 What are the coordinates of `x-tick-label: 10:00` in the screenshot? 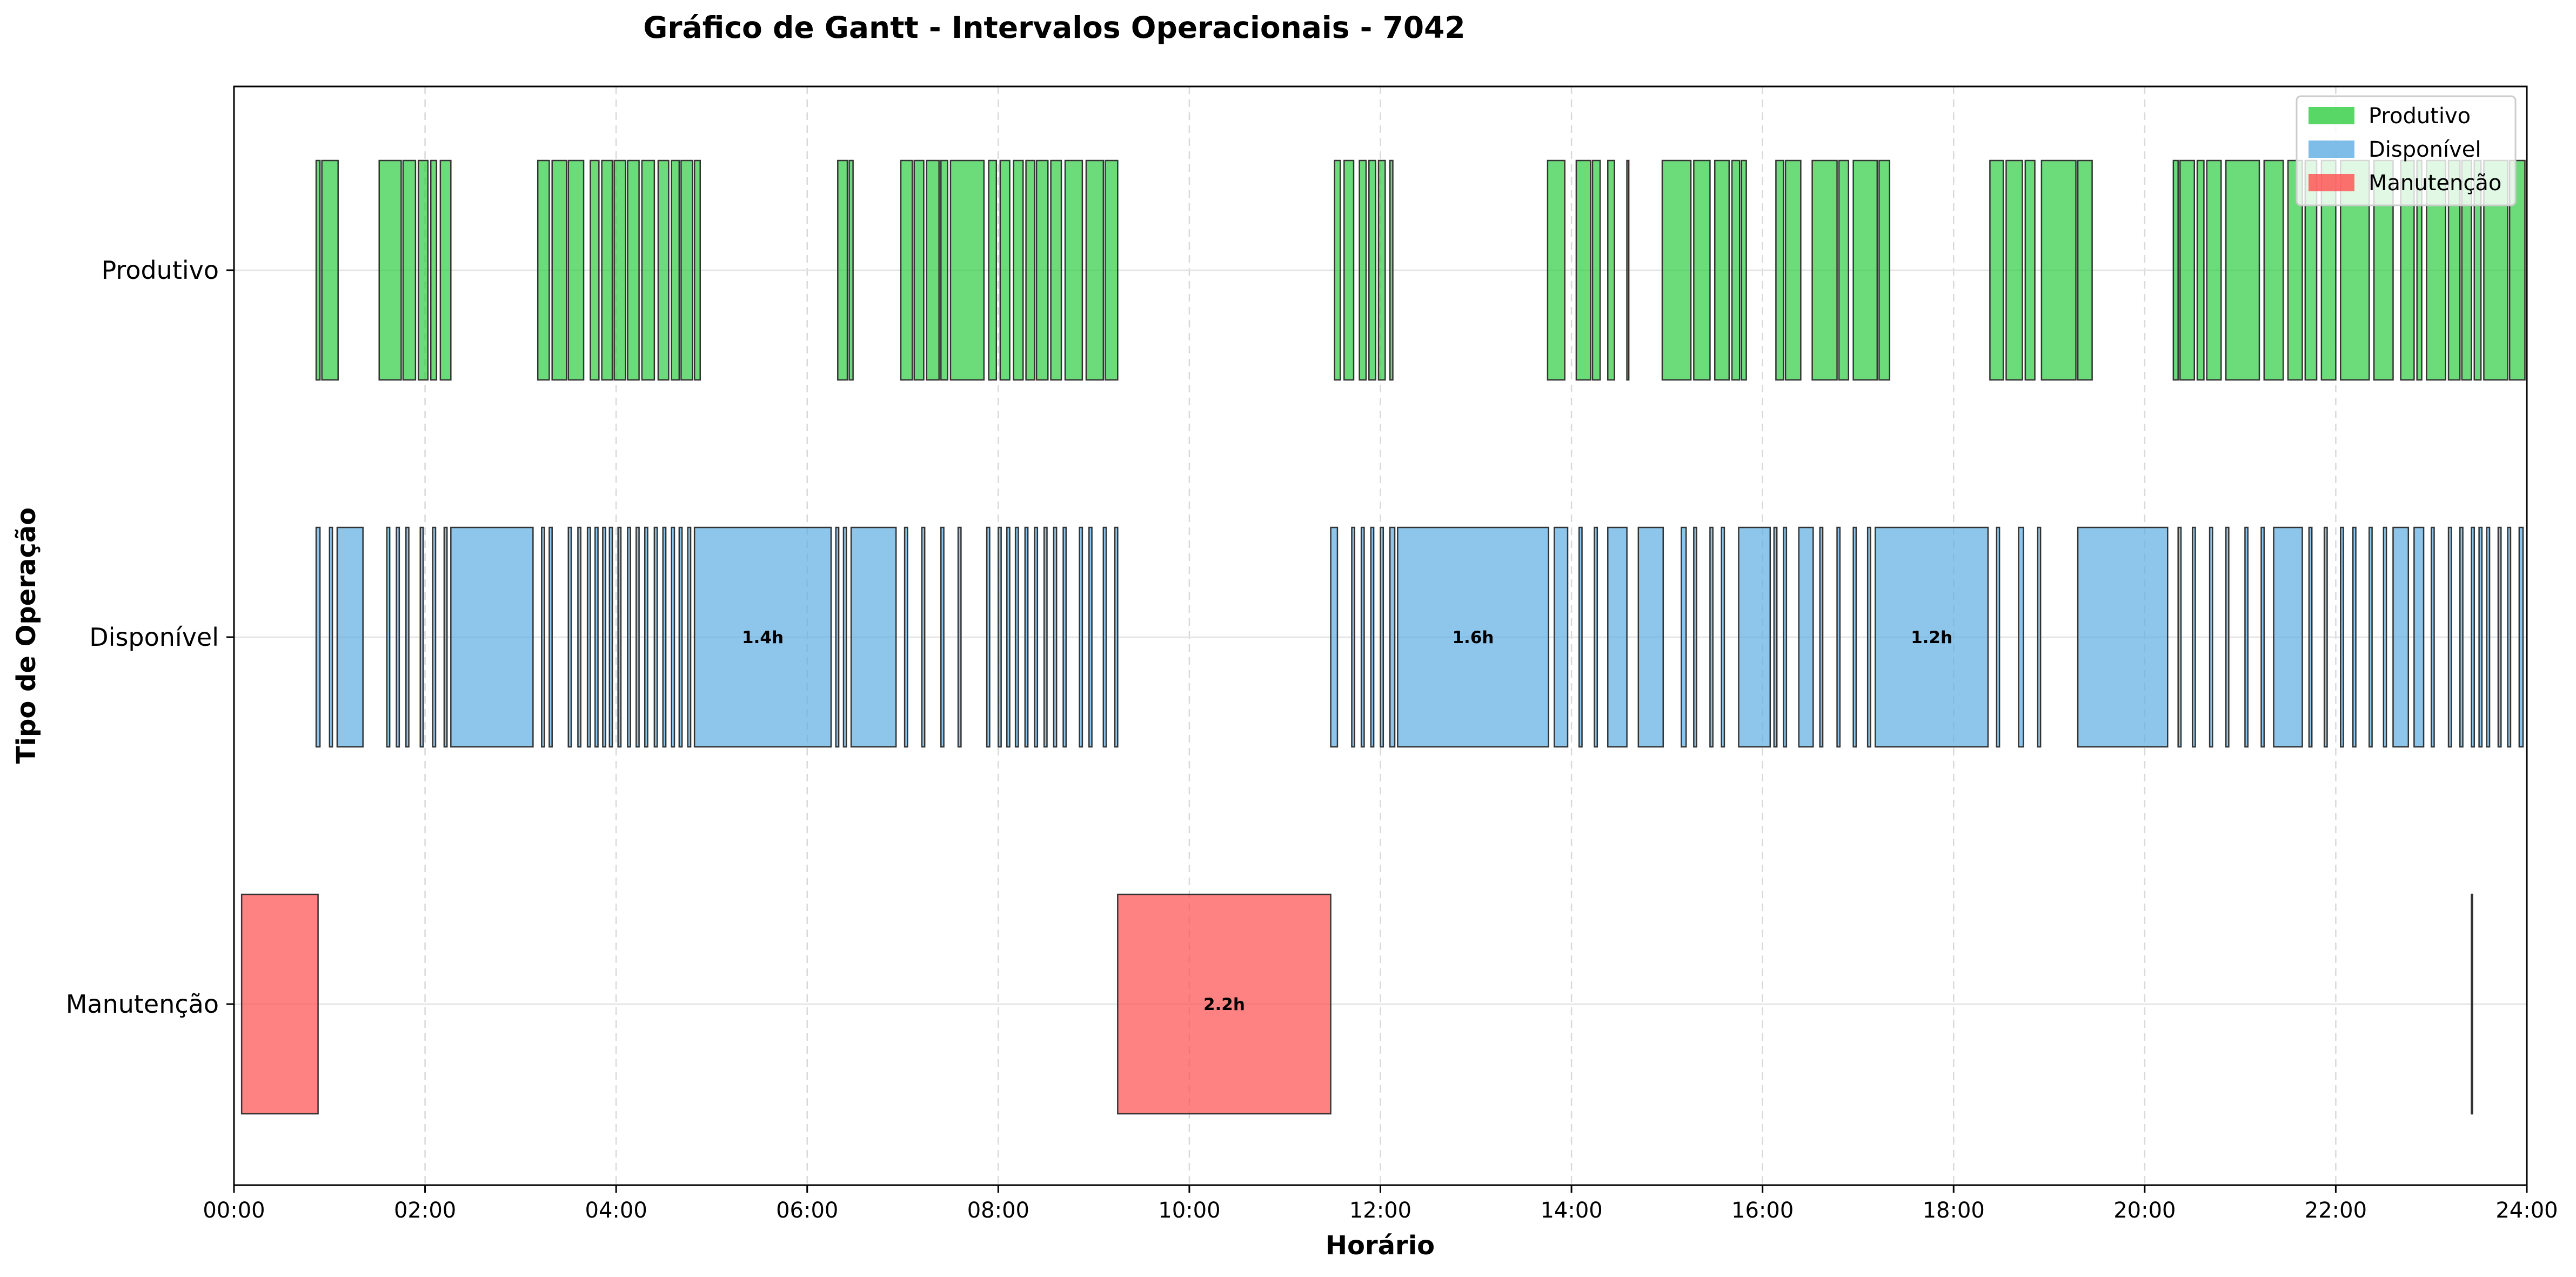 It's located at (1189, 1210).